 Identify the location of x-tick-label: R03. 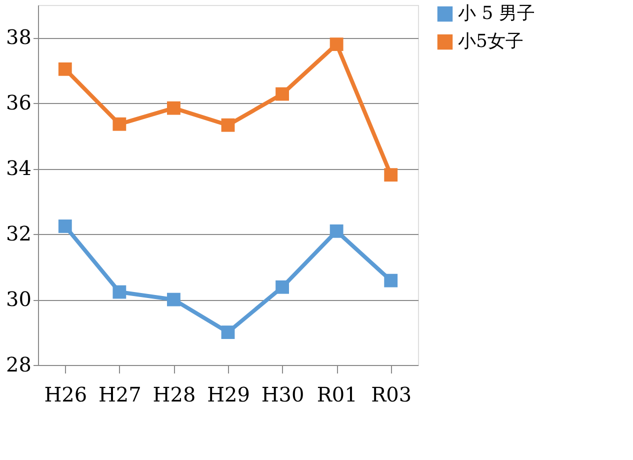
(391, 394).